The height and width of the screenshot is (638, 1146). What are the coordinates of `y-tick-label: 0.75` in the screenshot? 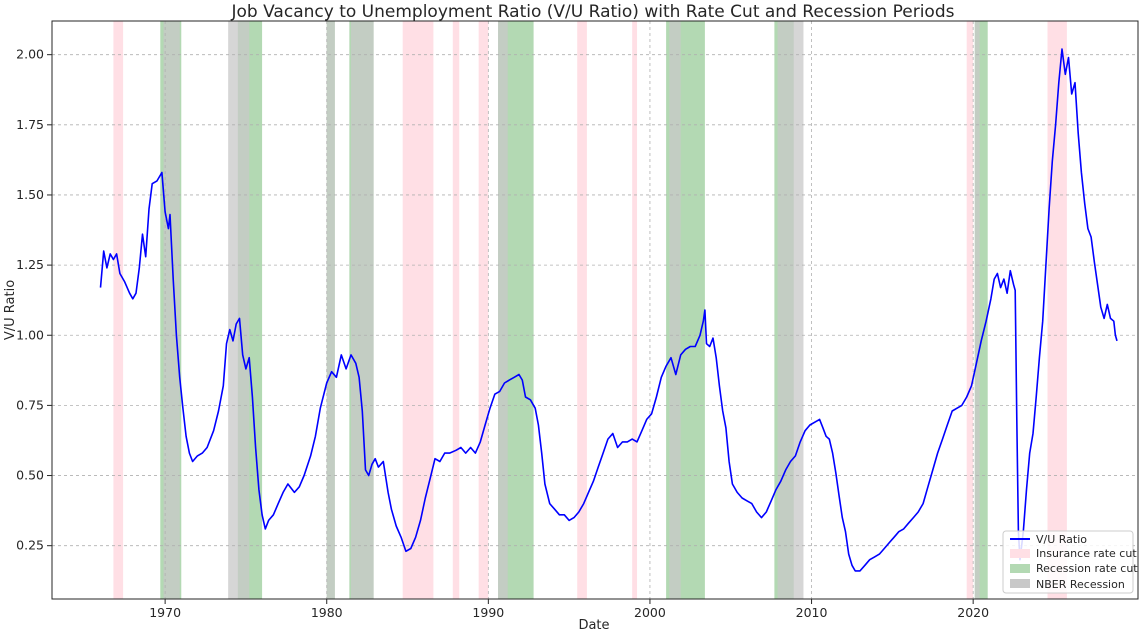 It's located at (30, 404).